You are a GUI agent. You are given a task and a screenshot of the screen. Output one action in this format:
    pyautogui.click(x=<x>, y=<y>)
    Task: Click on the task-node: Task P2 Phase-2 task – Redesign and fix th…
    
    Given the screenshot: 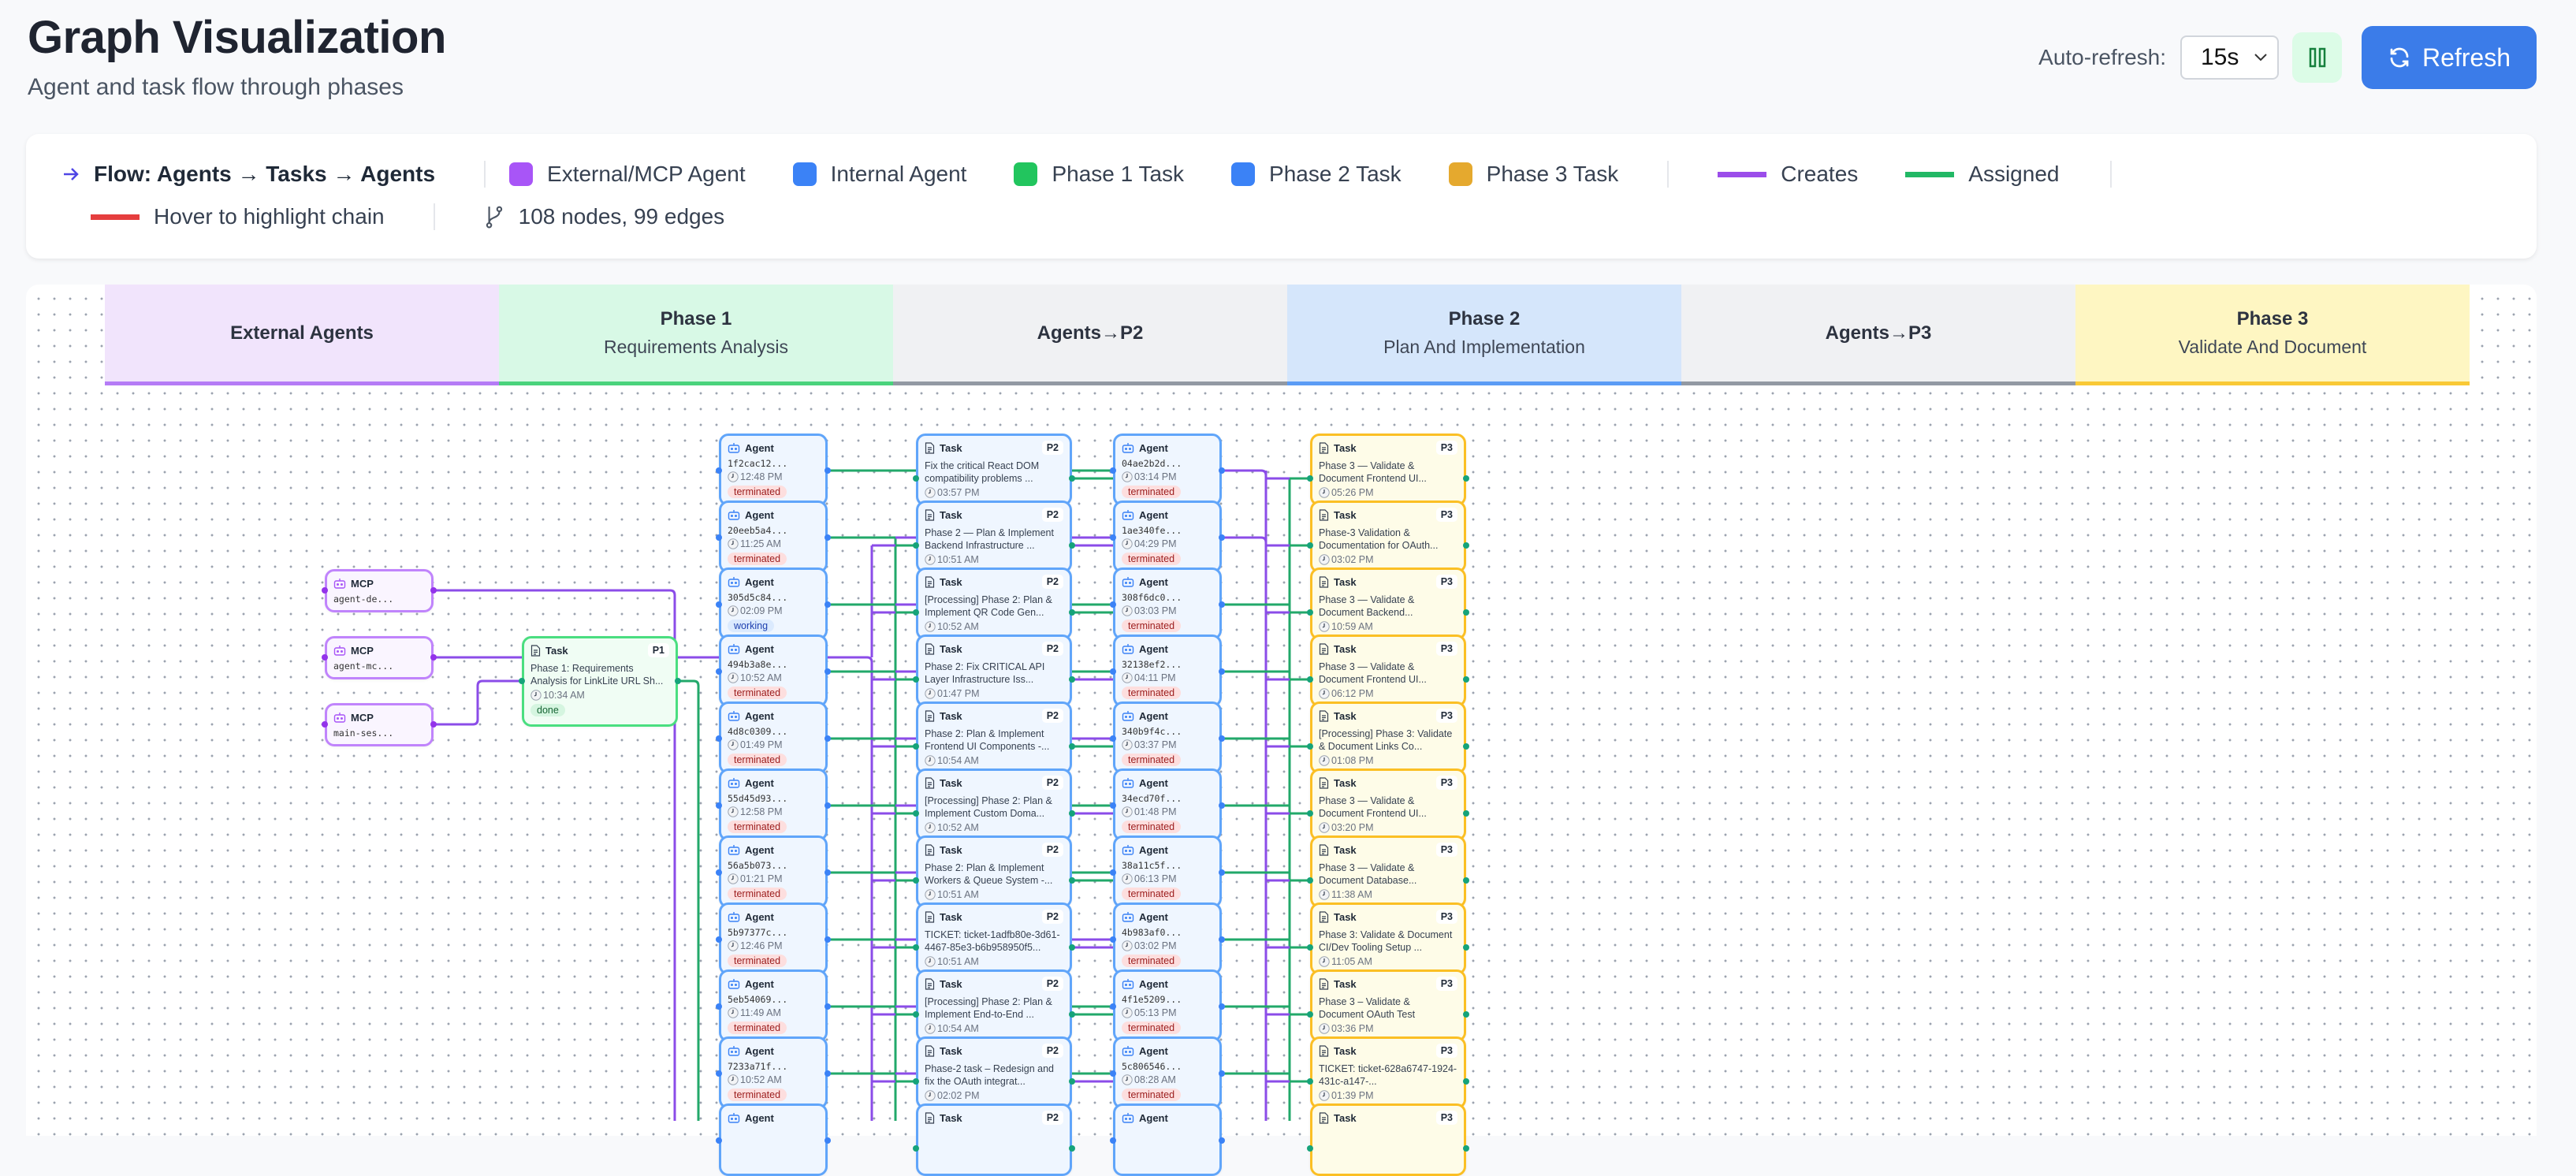 What is the action you would take?
    pyautogui.click(x=994, y=1072)
    